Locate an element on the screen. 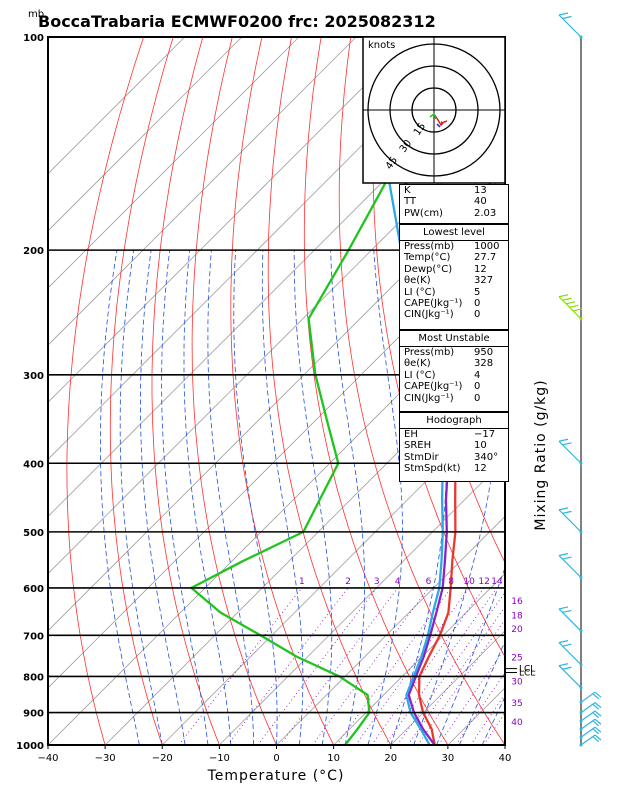 The width and height of the screenshot is (618, 800). hodo_table-label: EH is located at coordinates (411, 434).